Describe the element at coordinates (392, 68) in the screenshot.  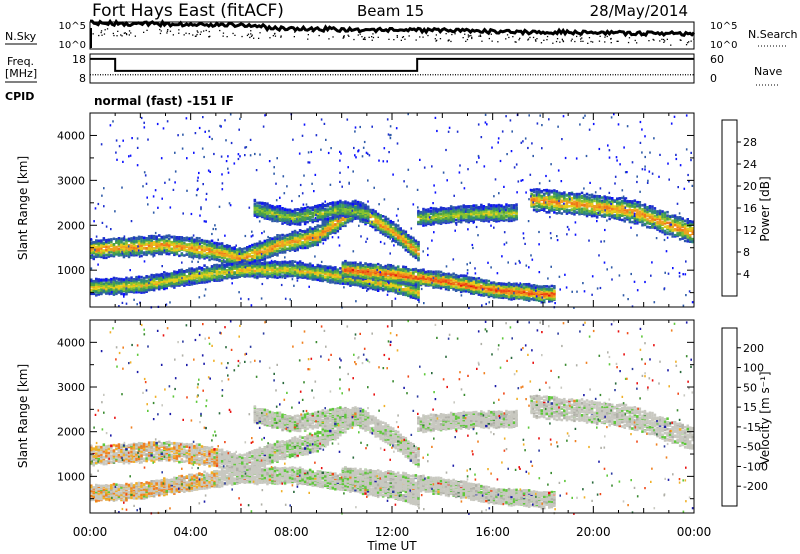
I see `freq-panel-frame` at that location.